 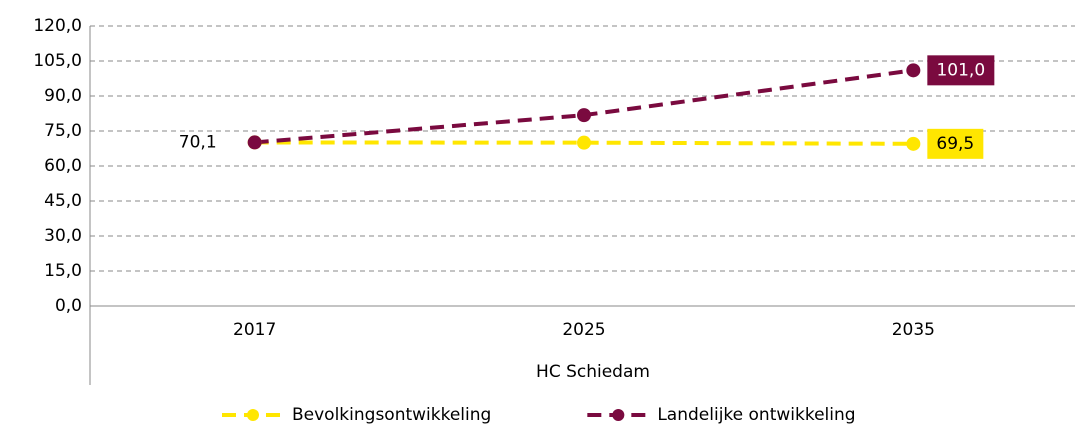 What do you see at coordinates (63, 236) in the screenshot?
I see `y-tick-label: 30,0` at bounding box center [63, 236].